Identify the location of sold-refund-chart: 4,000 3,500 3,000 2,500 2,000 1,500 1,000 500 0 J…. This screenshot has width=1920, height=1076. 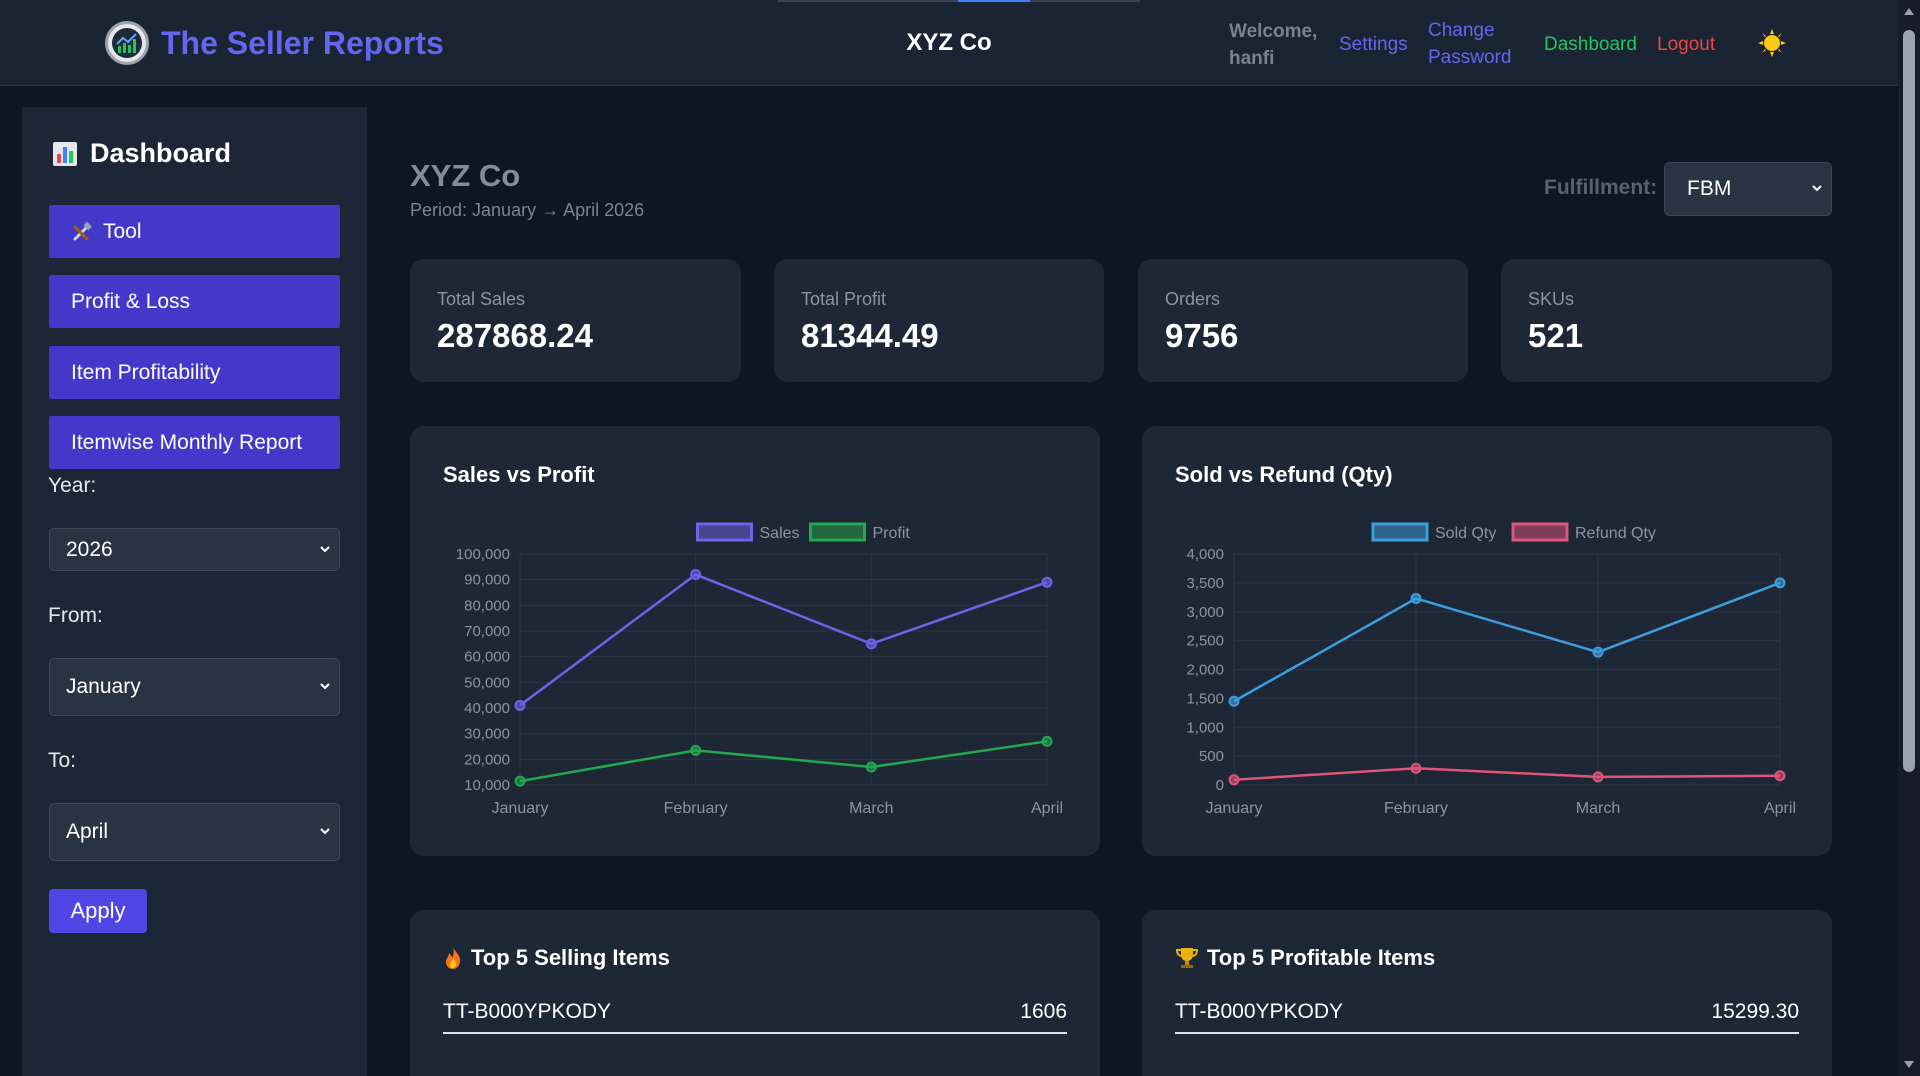
(1491, 669).